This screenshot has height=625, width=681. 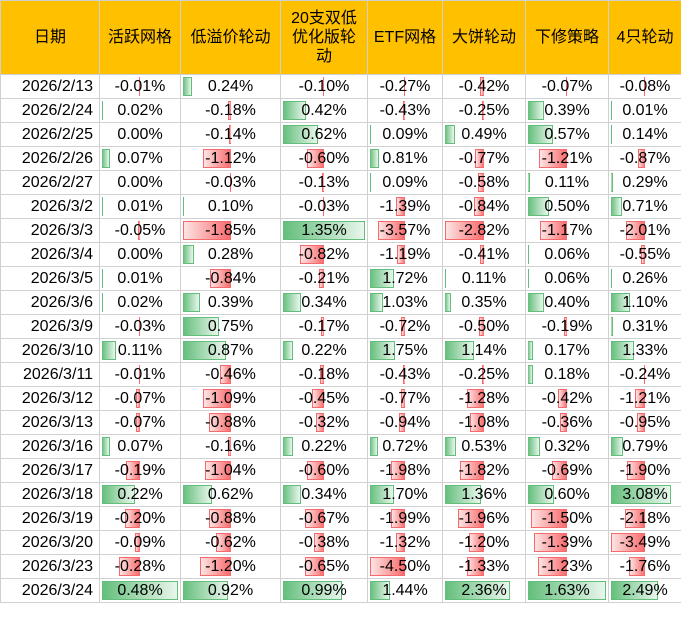 I want to click on date-cell: 2026/3/20, so click(x=50, y=542).